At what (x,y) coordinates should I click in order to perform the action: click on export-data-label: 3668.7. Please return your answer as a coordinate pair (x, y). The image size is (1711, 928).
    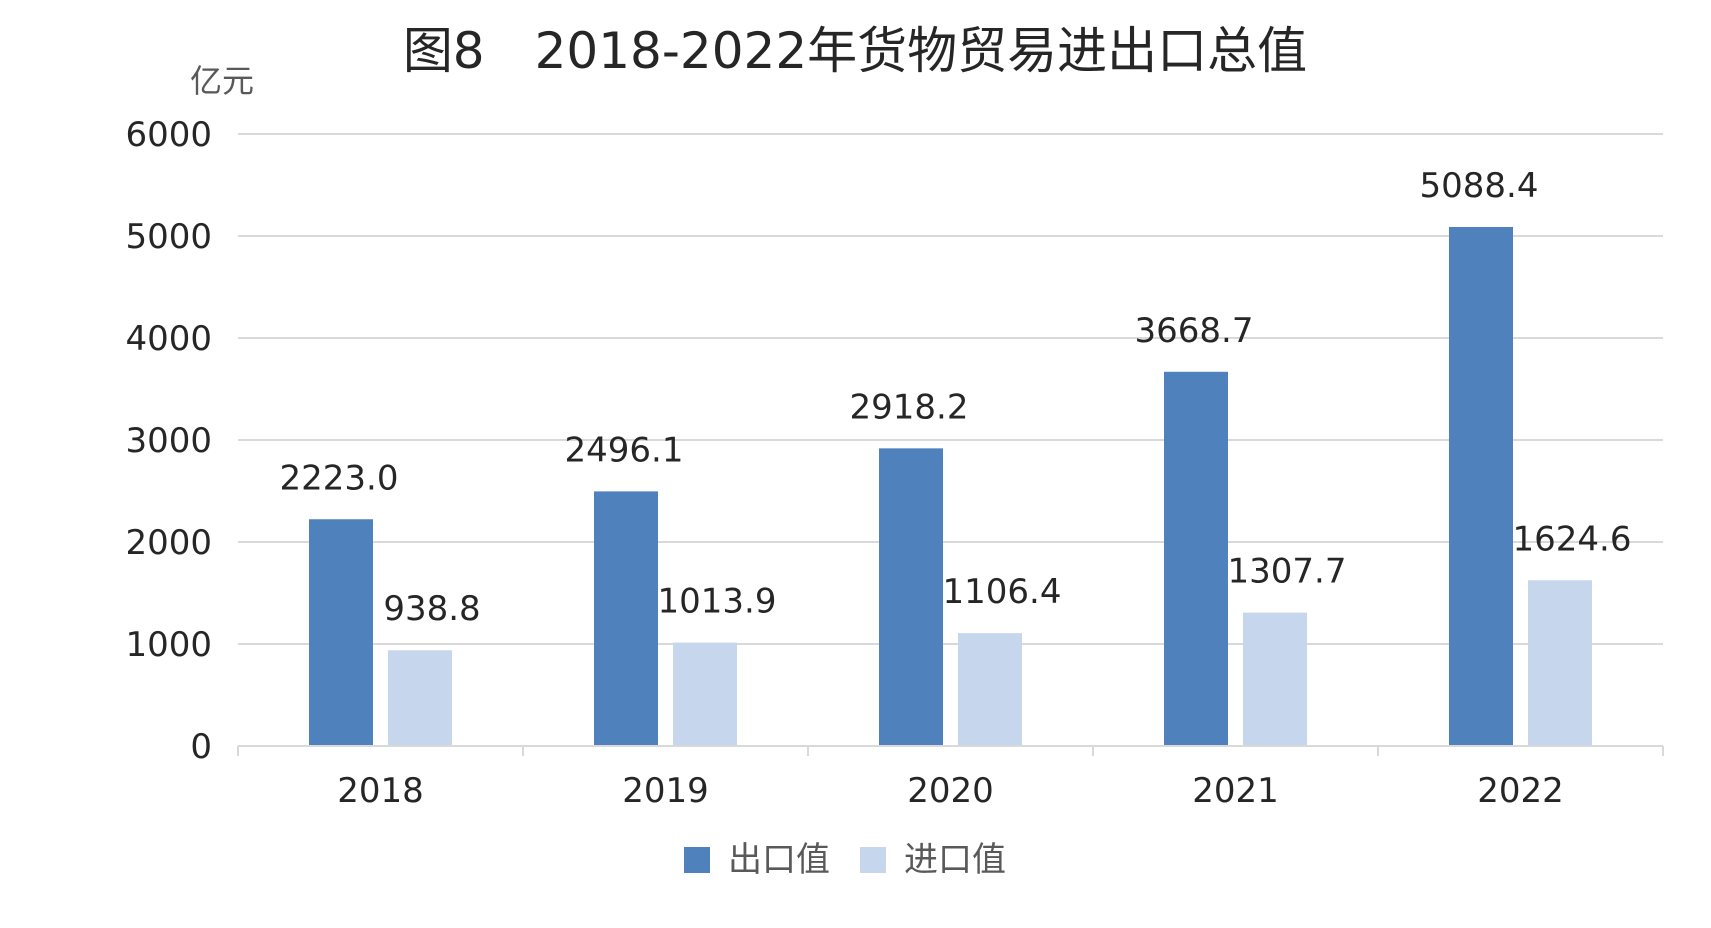
    Looking at the image, I should click on (1194, 331).